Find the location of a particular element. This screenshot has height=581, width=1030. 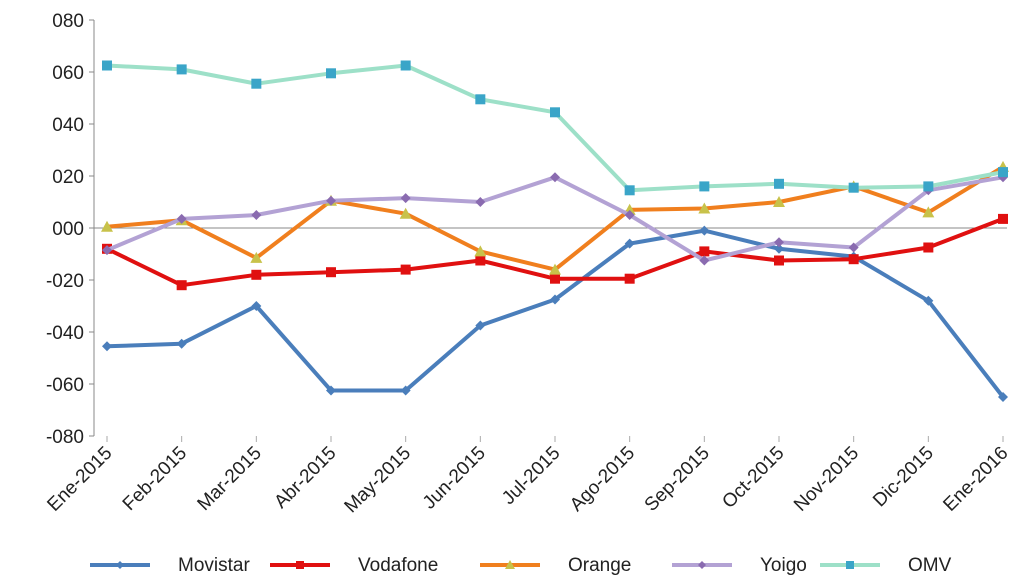

y-tick-label: 040 is located at coordinates (68, 125).